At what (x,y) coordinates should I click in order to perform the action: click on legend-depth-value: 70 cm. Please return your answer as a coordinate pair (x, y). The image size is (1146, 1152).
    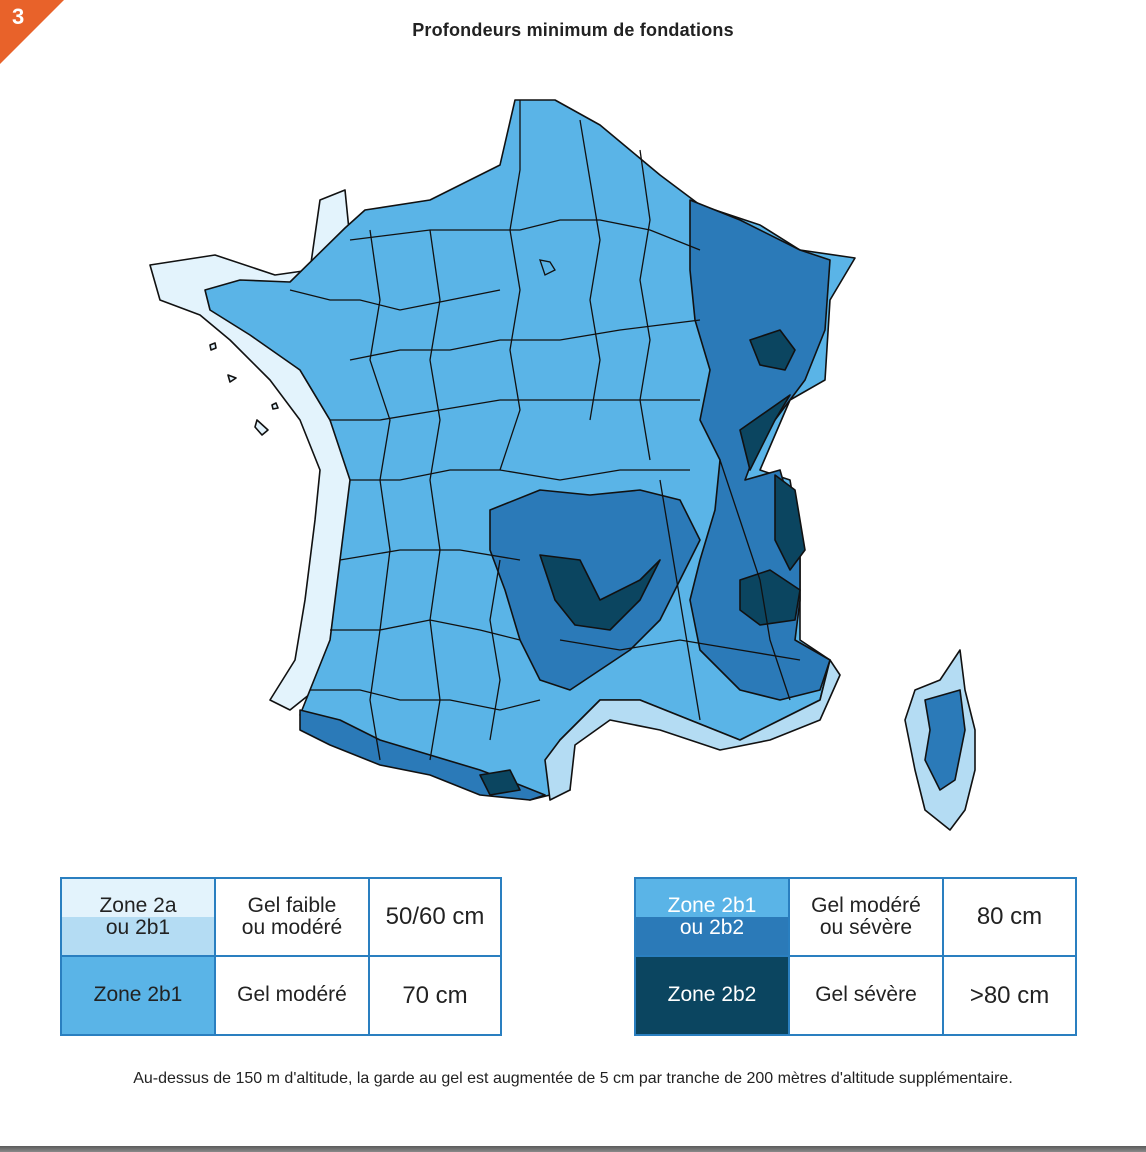
    Looking at the image, I should click on (435, 995).